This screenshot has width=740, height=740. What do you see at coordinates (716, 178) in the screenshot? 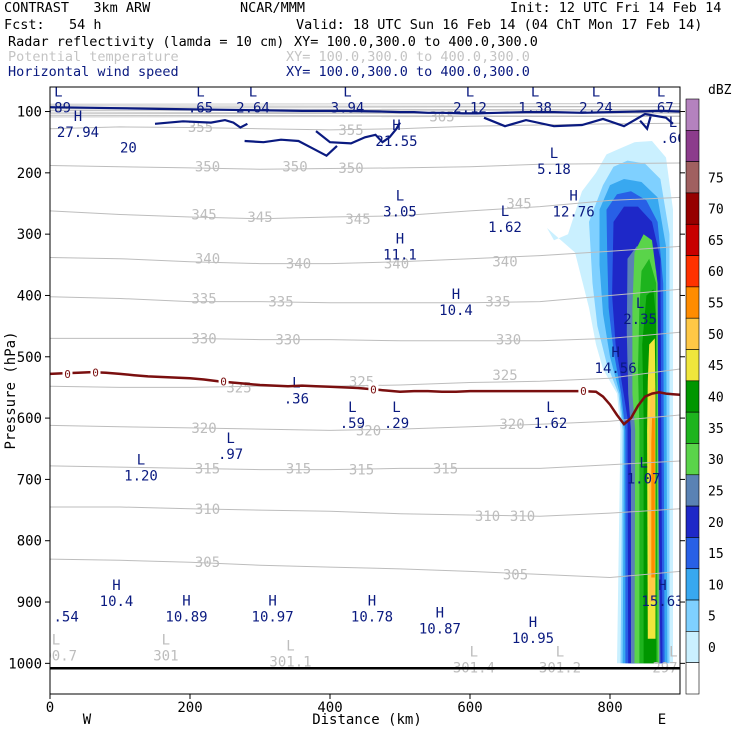
I see `colorbar-tick-label: 75` at bounding box center [716, 178].